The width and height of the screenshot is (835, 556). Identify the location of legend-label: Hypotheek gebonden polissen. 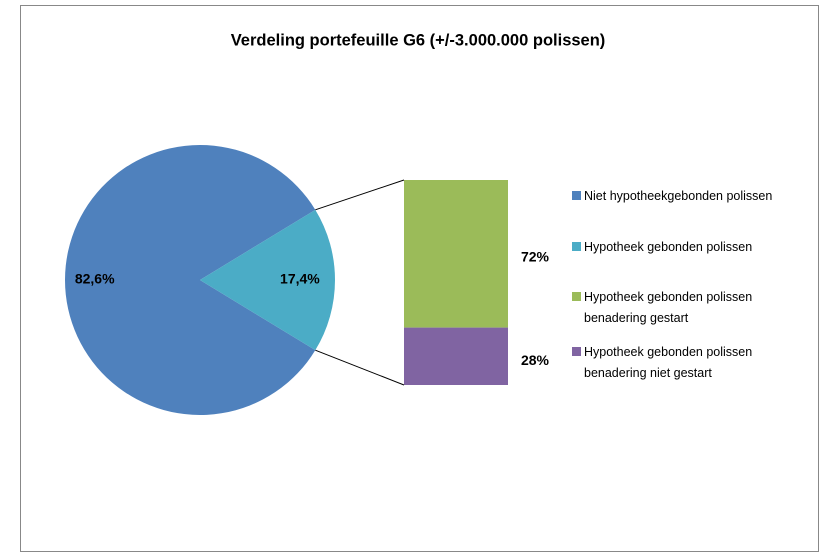
(668, 247).